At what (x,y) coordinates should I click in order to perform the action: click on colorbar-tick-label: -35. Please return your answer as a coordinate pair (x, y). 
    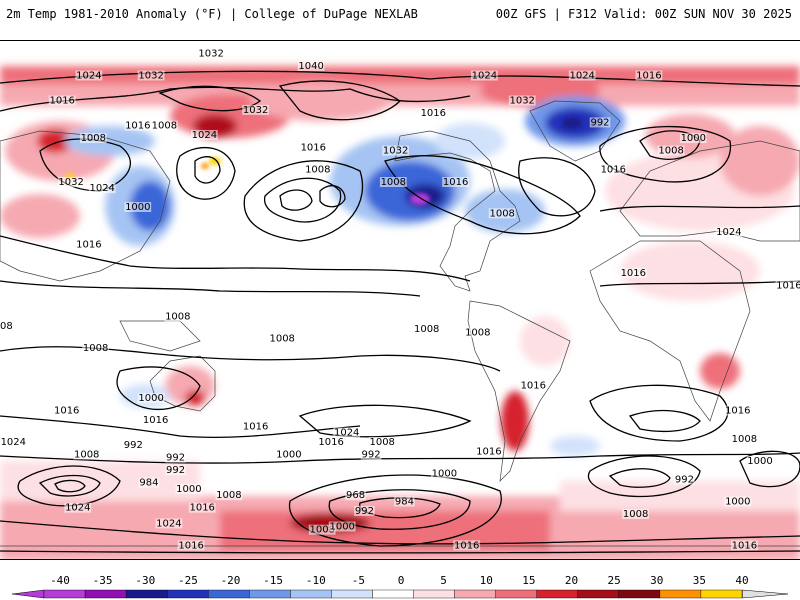
    Looking at the image, I should click on (103, 580).